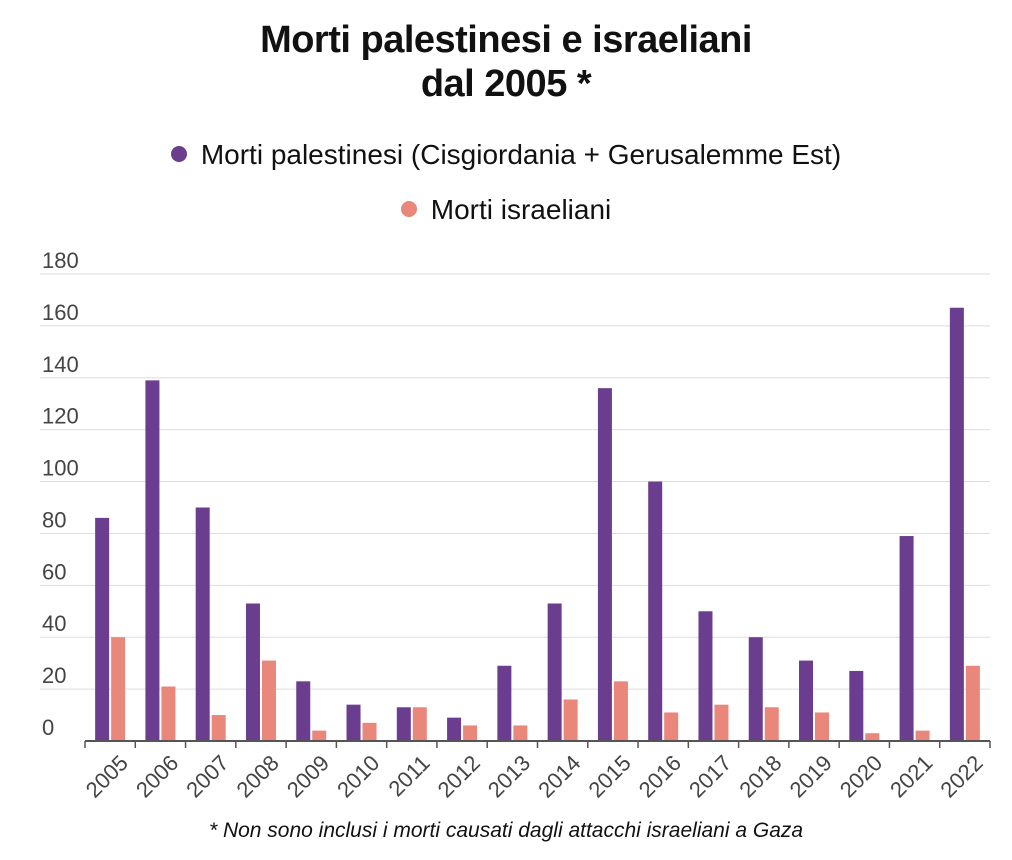 The image size is (1012, 860). Describe the element at coordinates (911, 776) in the screenshot. I see `x-tick-label: 2021` at that location.